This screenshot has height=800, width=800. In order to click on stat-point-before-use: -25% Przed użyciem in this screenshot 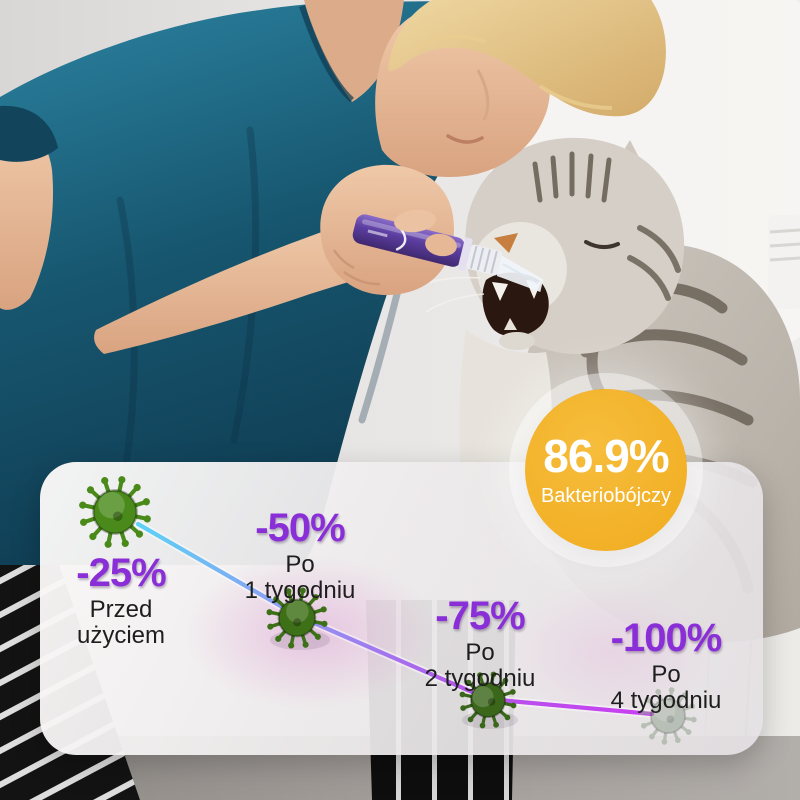, I will do `click(121, 600)`.